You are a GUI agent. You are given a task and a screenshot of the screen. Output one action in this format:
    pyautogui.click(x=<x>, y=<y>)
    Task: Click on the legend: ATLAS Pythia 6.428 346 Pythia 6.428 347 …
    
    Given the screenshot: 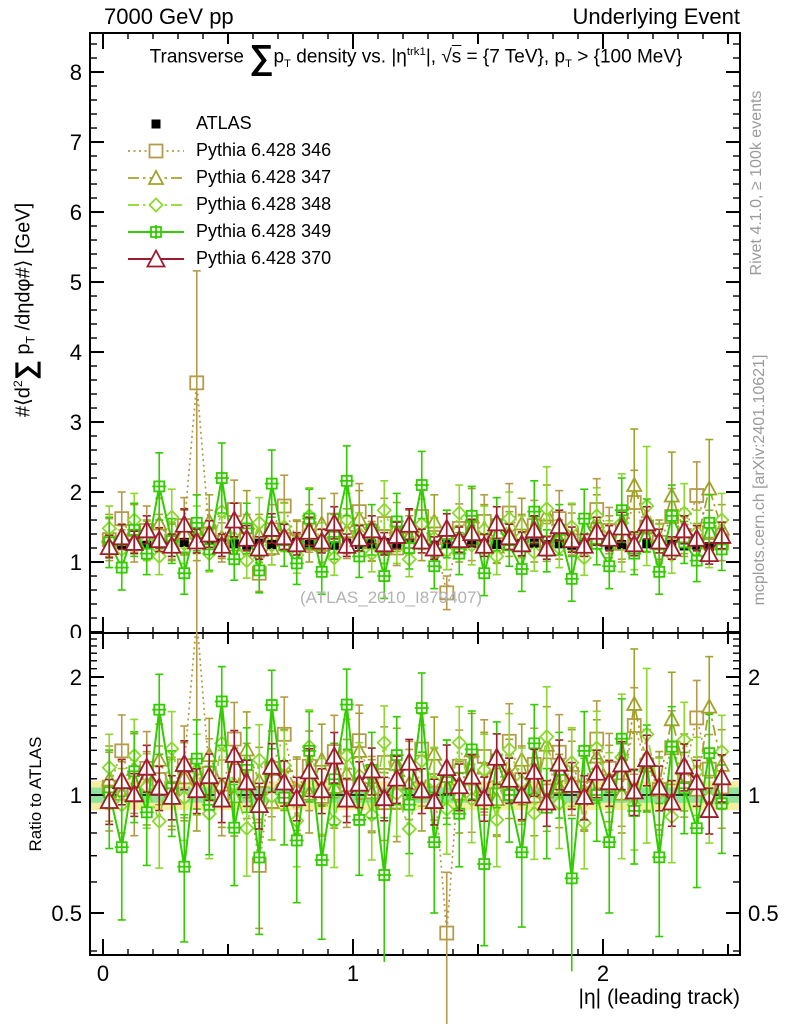 What is the action you would take?
    pyautogui.click(x=228, y=191)
    